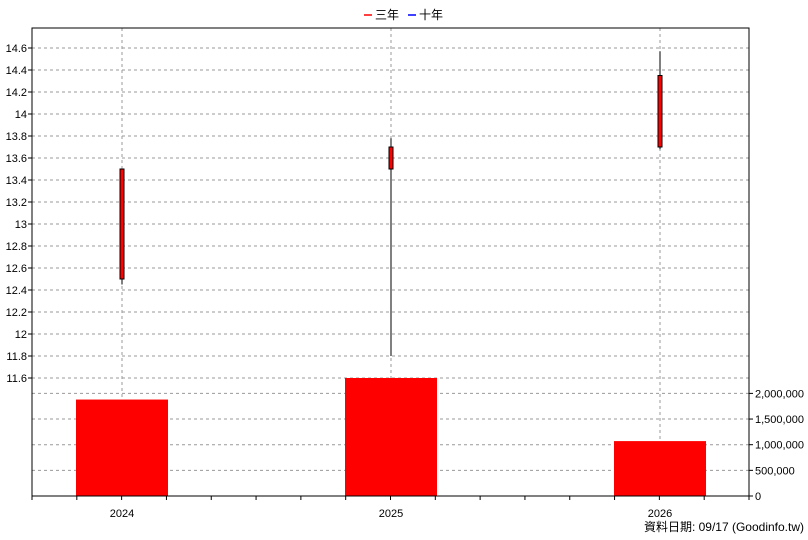  What do you see at coordinates (775, 471) in the screenshot?
I see `volume-tick-label: 500,000` at bounding box center [775, 471].